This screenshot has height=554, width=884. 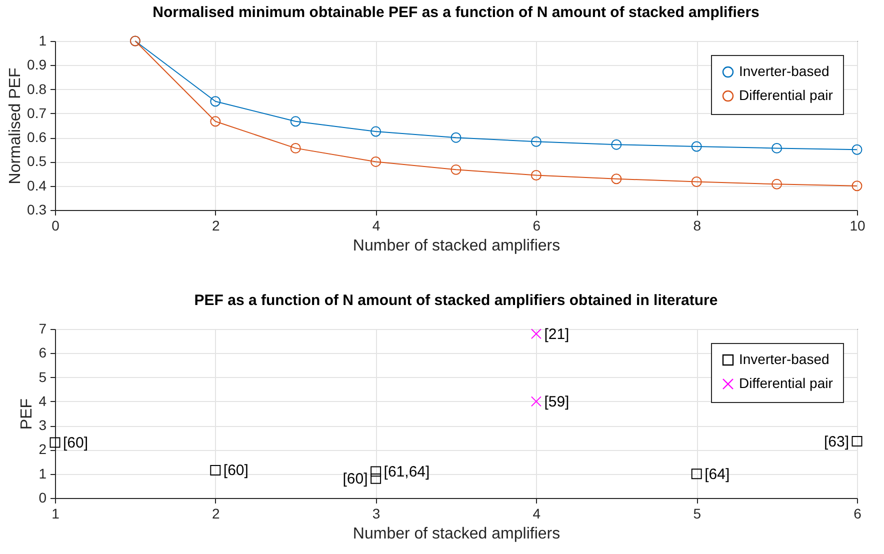 I want to click on chart-title: Normalised minimum obtainable PEF as a function of N amount of stacked amplifiers, so click(x=456, y=12).